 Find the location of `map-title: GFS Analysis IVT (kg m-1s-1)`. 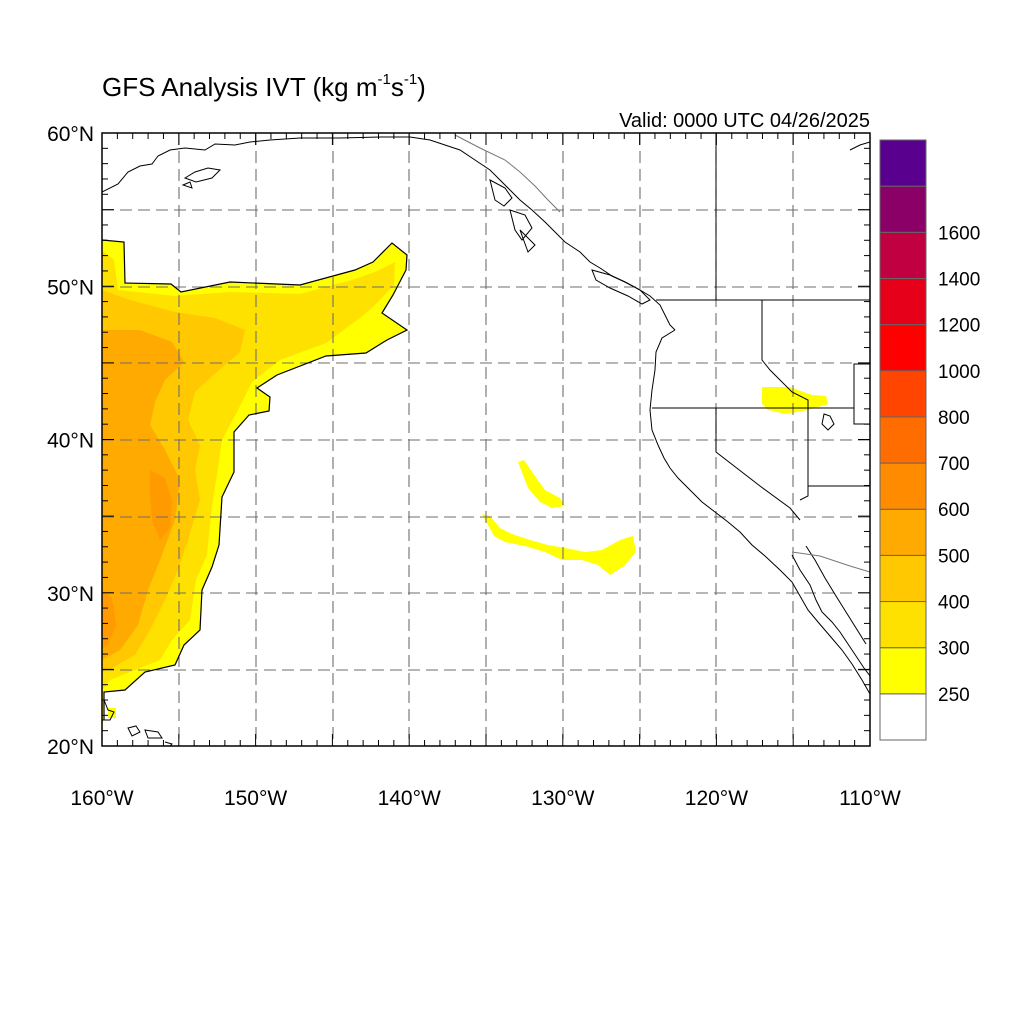

map-title: GFS Analysis IVT (kg m-1s-1) is located at coordinates (264, 86).